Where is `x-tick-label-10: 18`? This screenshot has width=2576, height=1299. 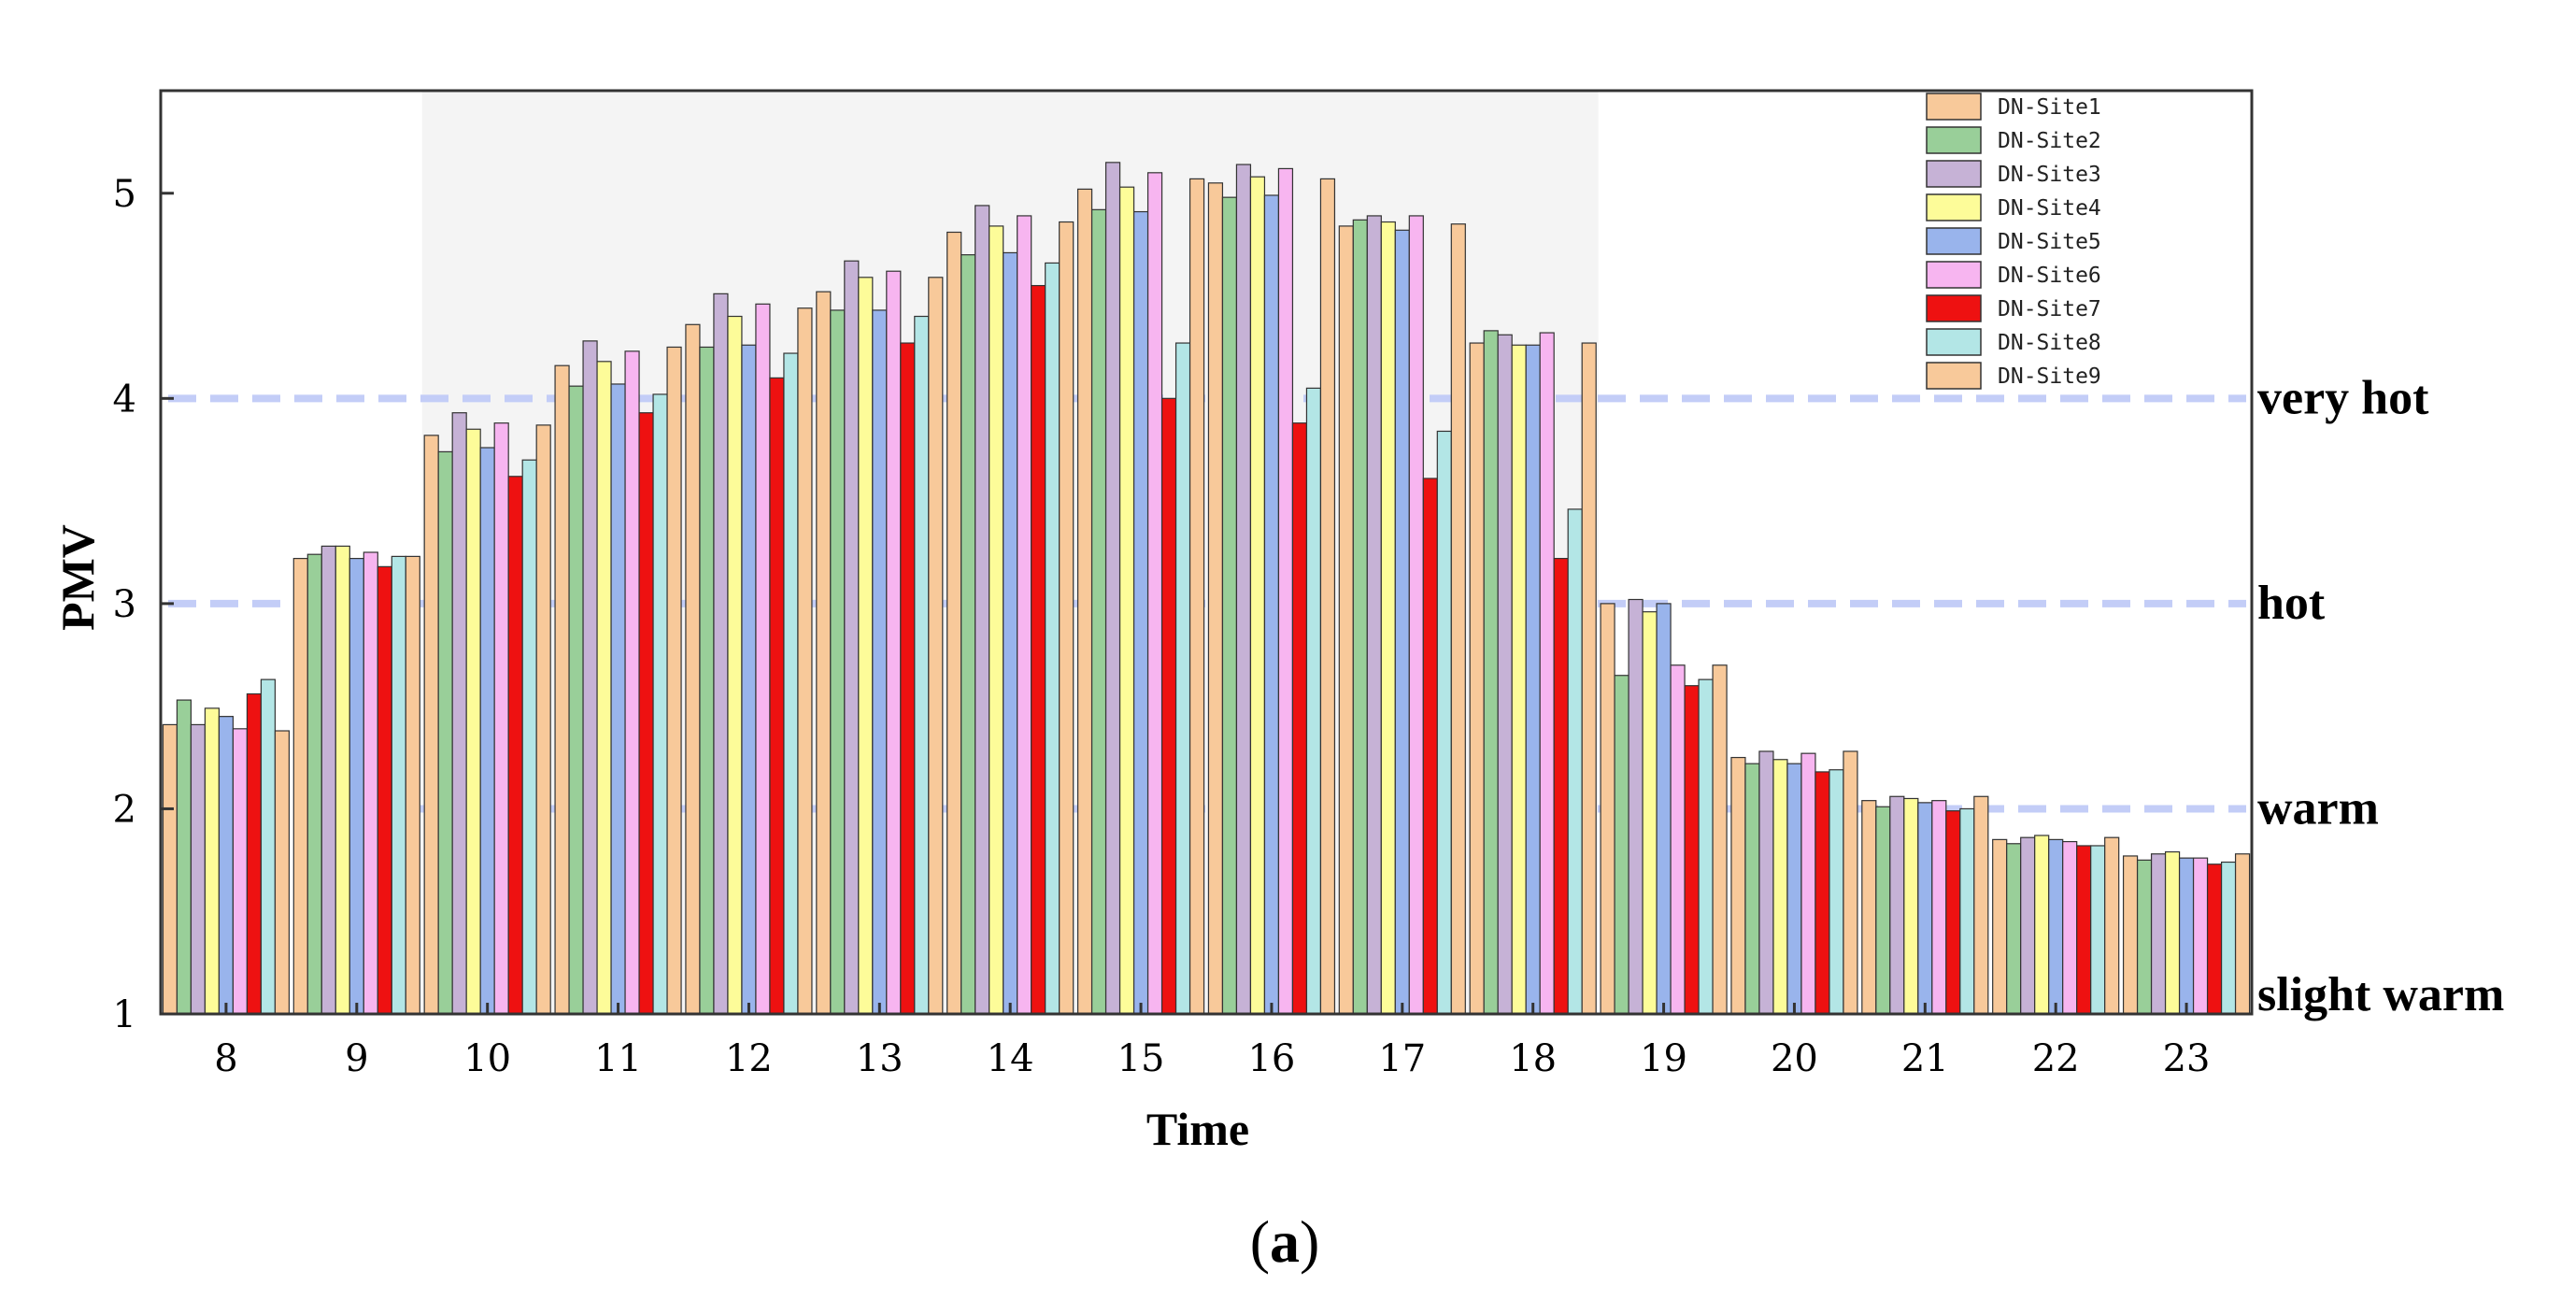
x-tick-label-10: 18 is located at coordinates (1533, 1058).